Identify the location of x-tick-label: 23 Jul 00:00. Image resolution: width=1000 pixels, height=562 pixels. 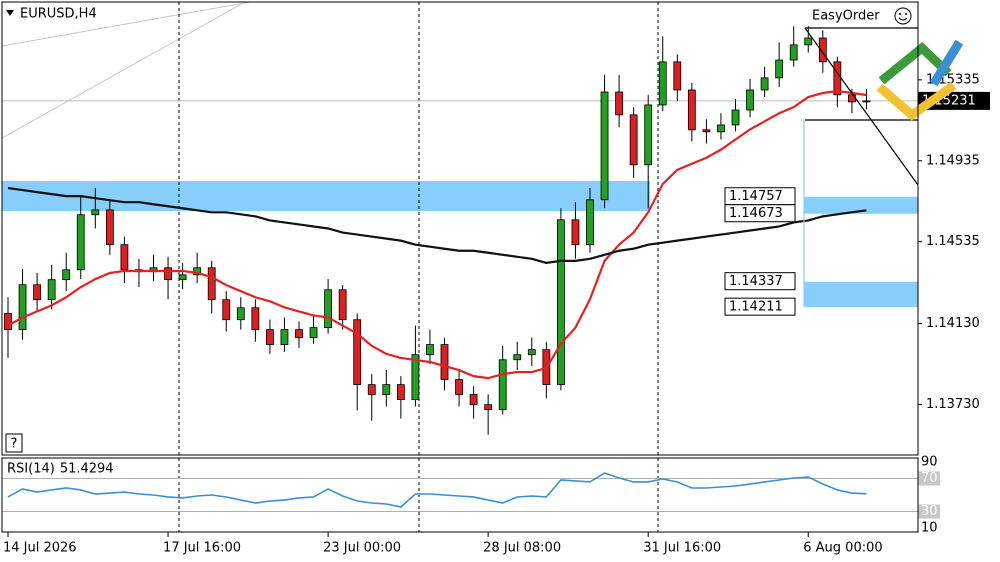
(362, 548).